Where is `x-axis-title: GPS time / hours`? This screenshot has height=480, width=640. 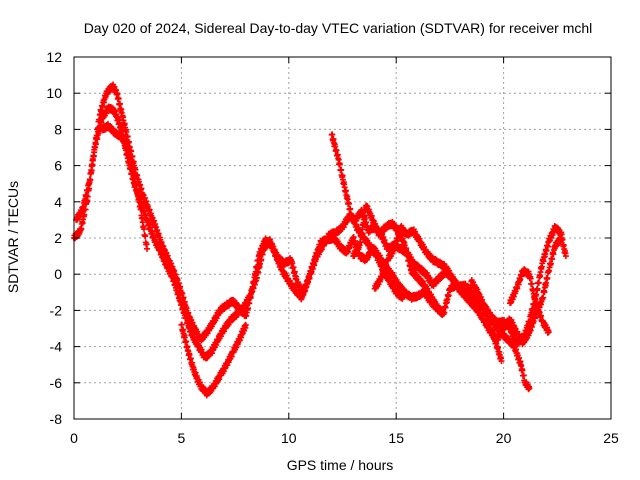 x-axis-title: GPS time / hours is located at coordinates (340, 465).